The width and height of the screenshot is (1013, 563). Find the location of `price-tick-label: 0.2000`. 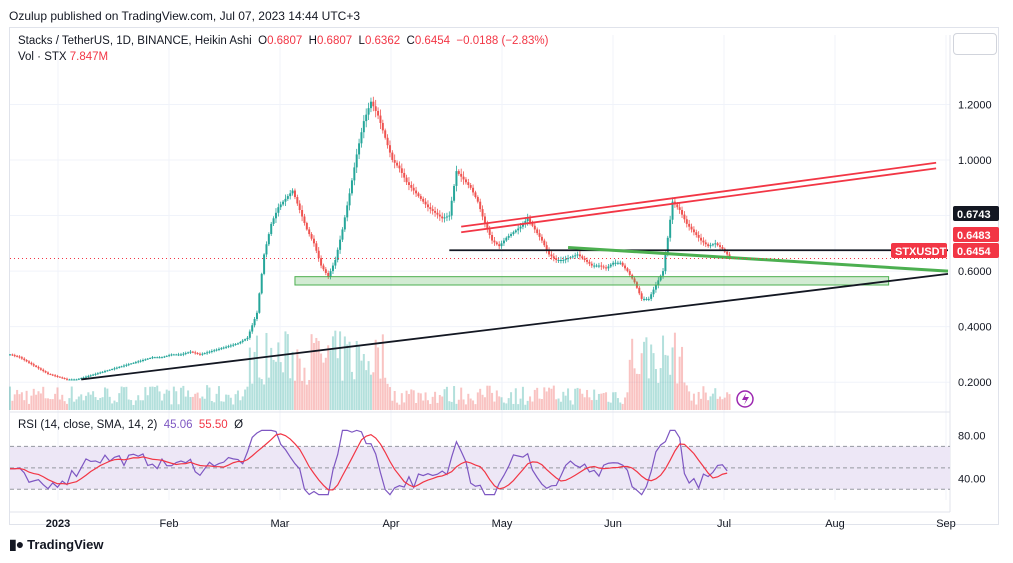

price-tick-label: 0.2000 is located at coordinates (975, 383).